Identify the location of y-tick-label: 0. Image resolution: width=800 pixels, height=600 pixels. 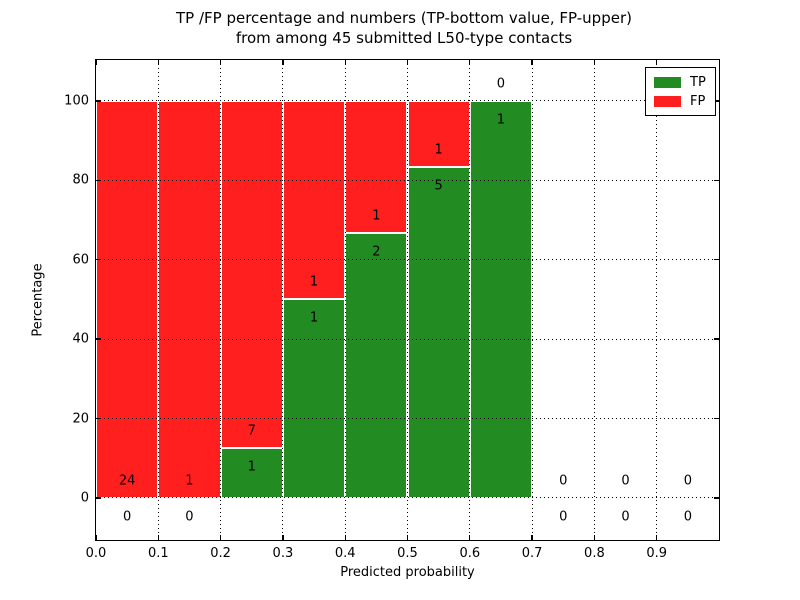
(84, 498).